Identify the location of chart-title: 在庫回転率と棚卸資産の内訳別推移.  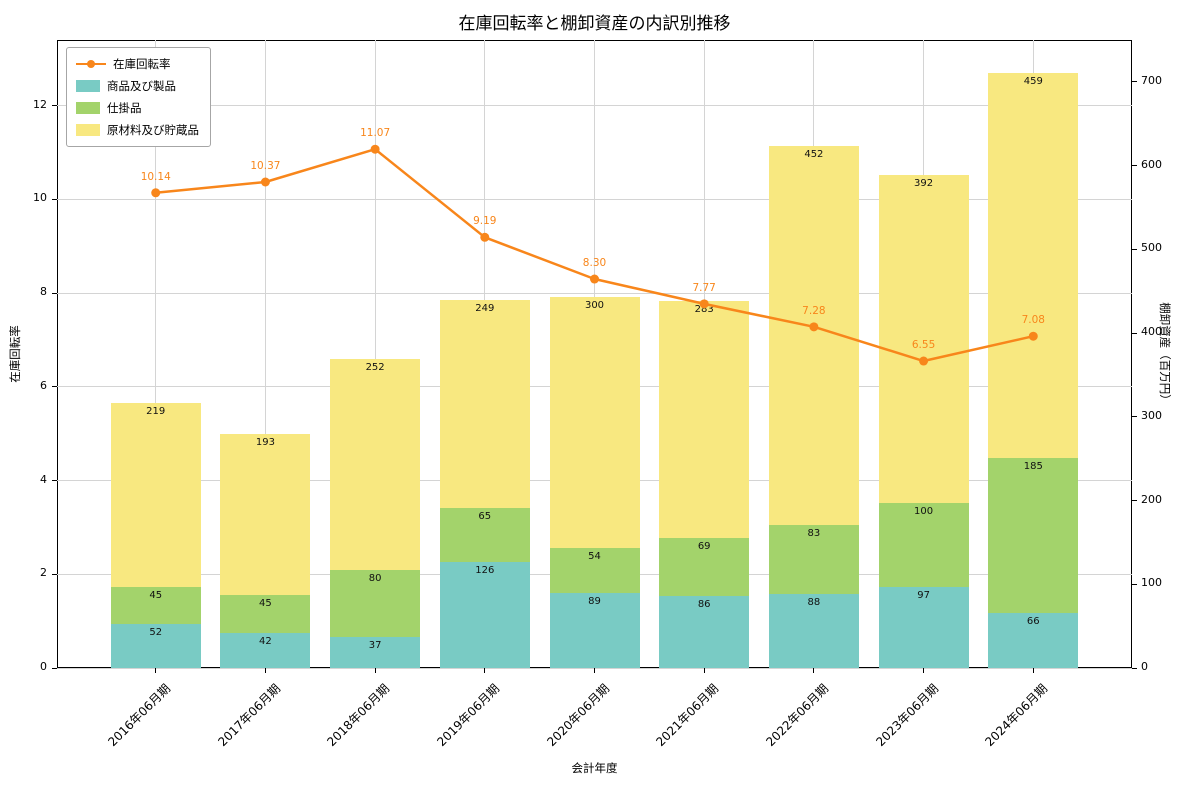
(594, 24).